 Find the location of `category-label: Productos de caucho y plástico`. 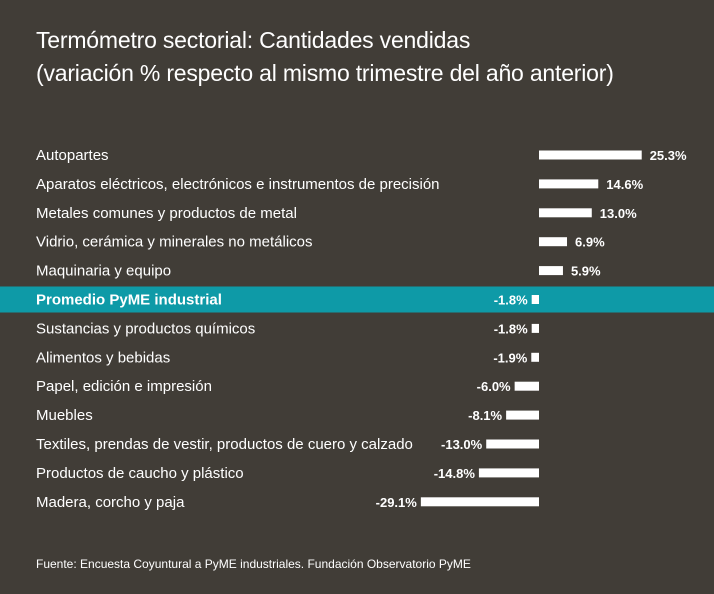

category-label: Productos de caucho y plástico is located at coordinates (140, 473).